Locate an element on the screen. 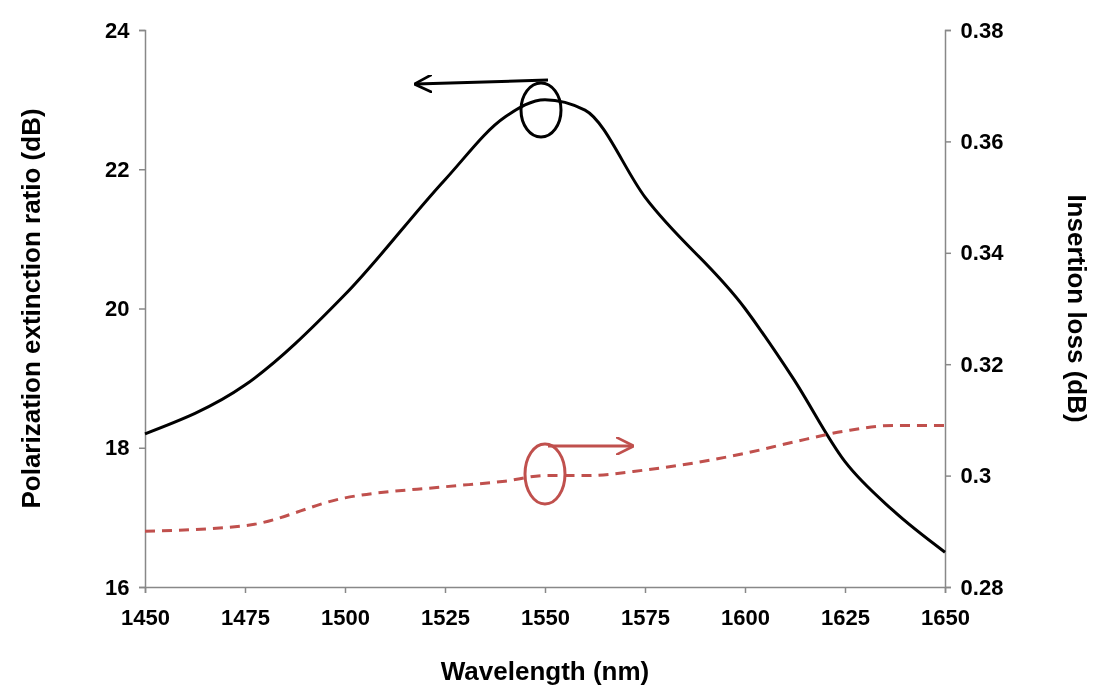  x-tick-label: 1575 is located at coordinates (645, 617).